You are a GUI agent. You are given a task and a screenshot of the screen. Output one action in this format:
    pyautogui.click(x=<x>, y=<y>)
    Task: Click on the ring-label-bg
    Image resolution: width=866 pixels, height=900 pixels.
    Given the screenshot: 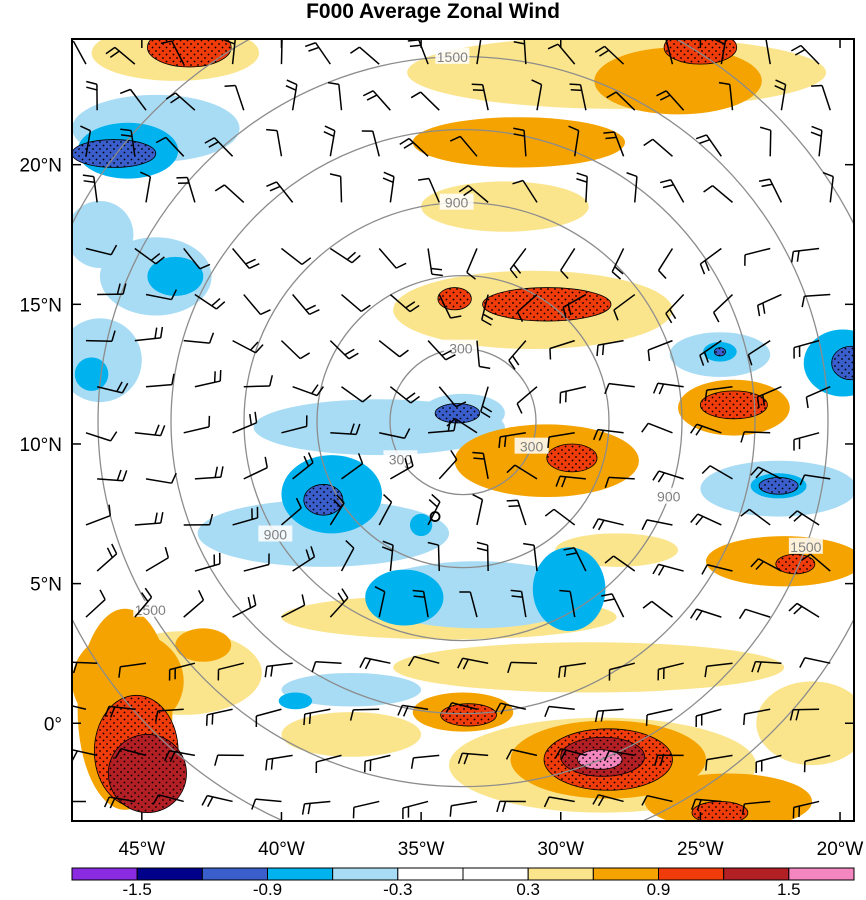 What is the action you would take?
    pyautogui.click(x=460, y=347)
    